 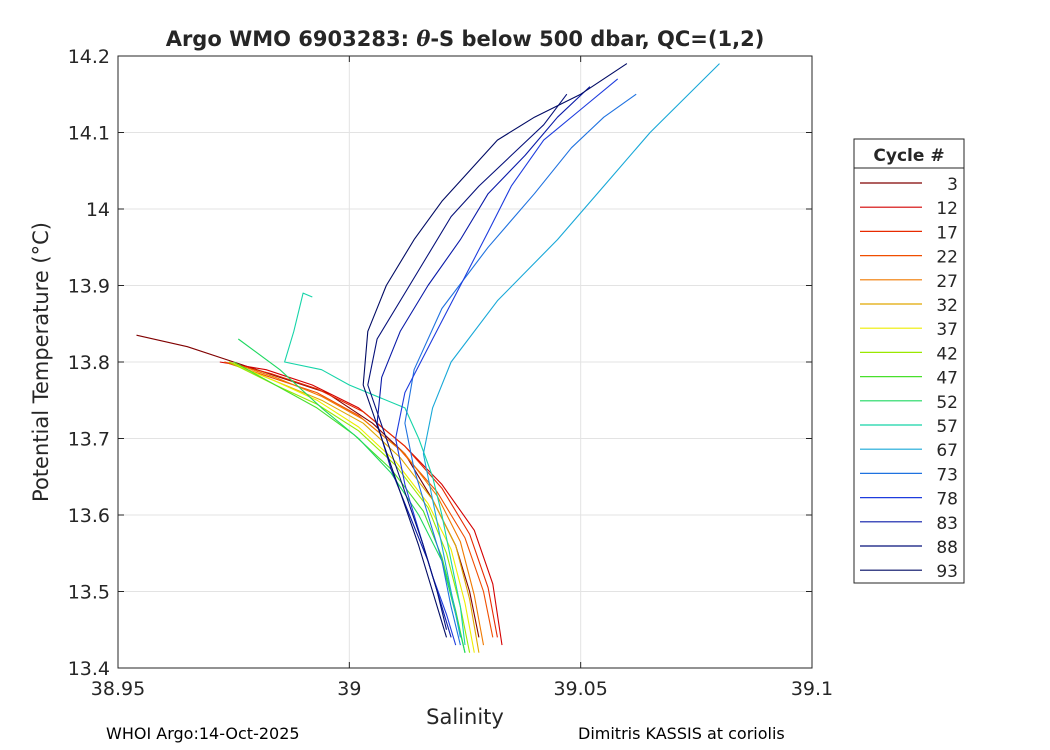 What do you see at coordinates (947, 427) in the screenshot?
I see `legend-label-cycle-57: 57` at bounding box center [947, 427].